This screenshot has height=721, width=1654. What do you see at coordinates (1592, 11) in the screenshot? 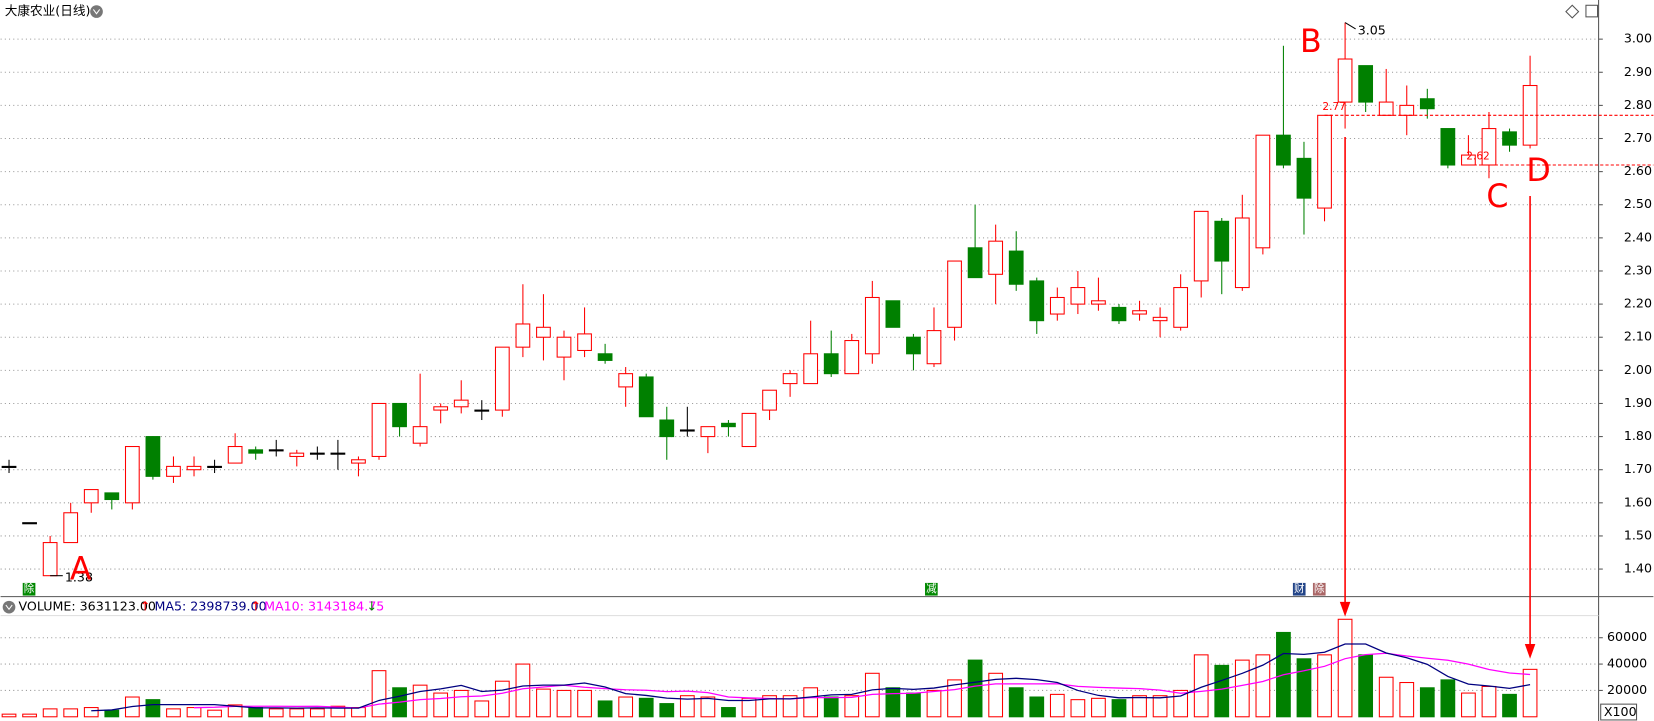
I see `window-button` at bounding box center [1592, 11].